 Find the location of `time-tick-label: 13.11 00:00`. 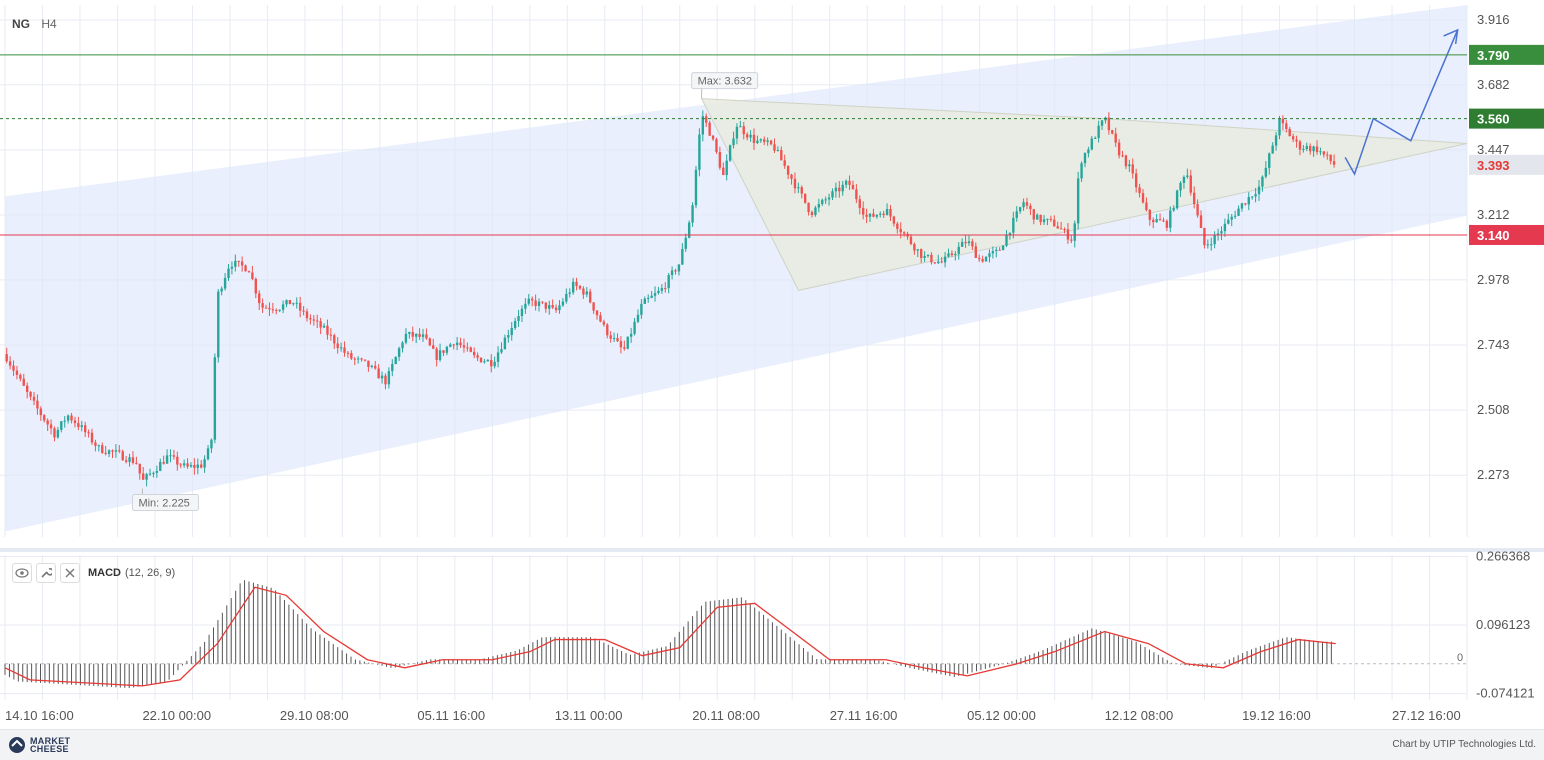

time-tick-label: 13.11 00:00 is located at coordinates (589, 715).